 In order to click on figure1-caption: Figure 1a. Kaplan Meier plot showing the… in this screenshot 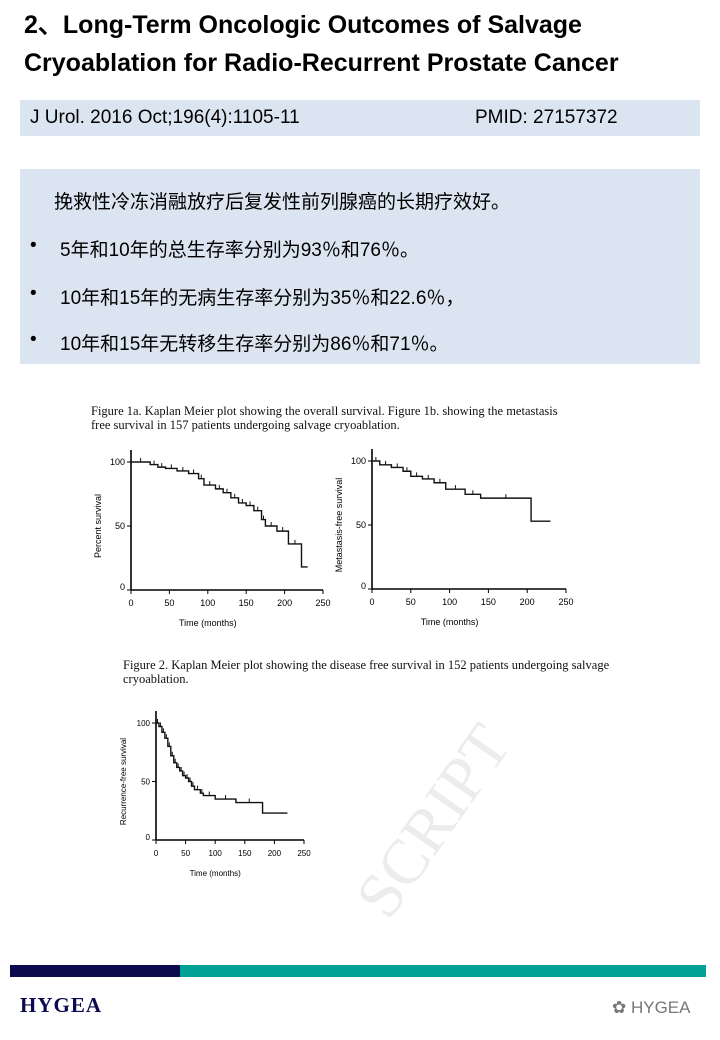, I will do `click(324, 418)`.